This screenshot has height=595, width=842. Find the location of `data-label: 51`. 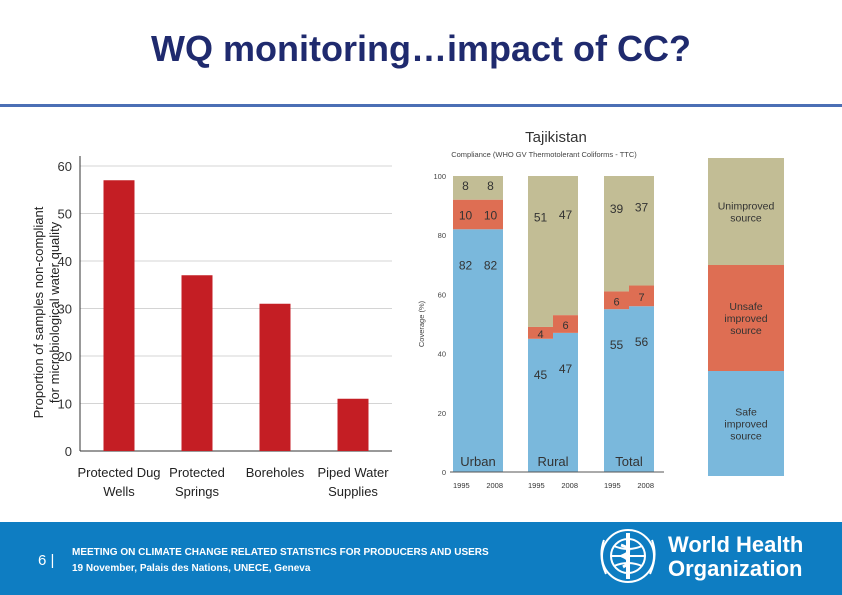

data-label: 51 is located at coordinates (541, 218).